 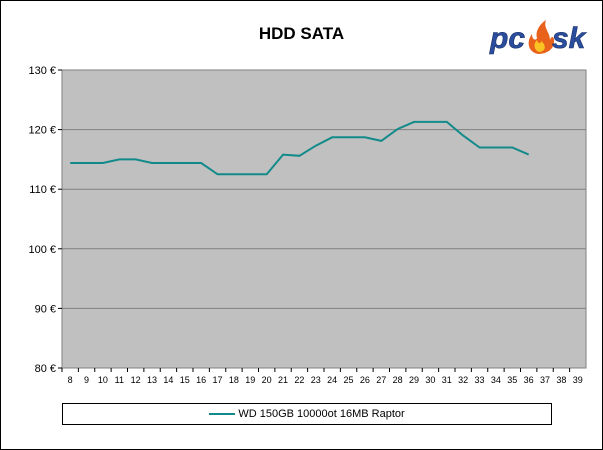 I want to click on x-tick-label: 30, so click(x=430, y=380).